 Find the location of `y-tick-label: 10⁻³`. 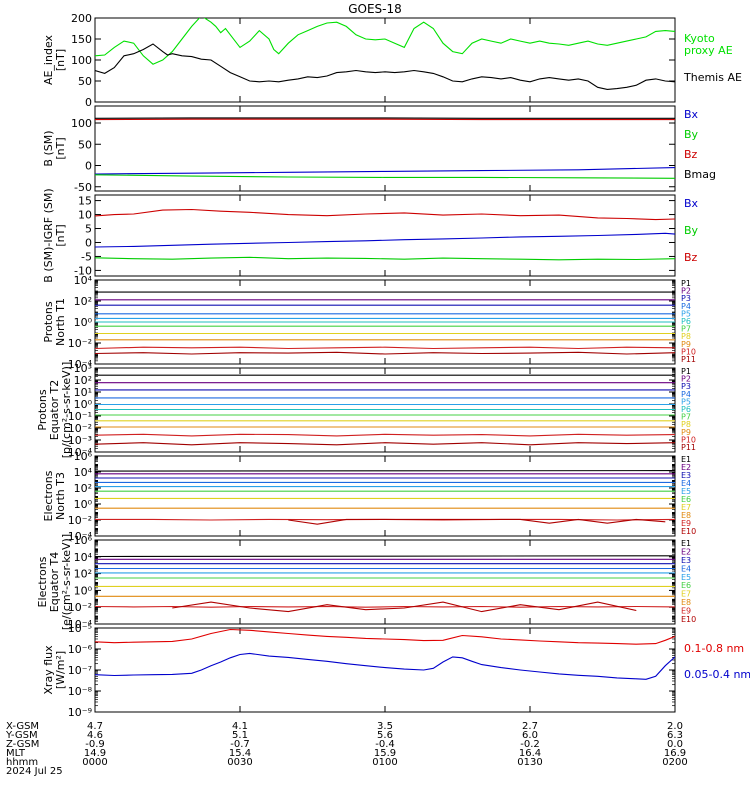

y-tick-label: 10⁻³ is located at coordinates (80, 440).